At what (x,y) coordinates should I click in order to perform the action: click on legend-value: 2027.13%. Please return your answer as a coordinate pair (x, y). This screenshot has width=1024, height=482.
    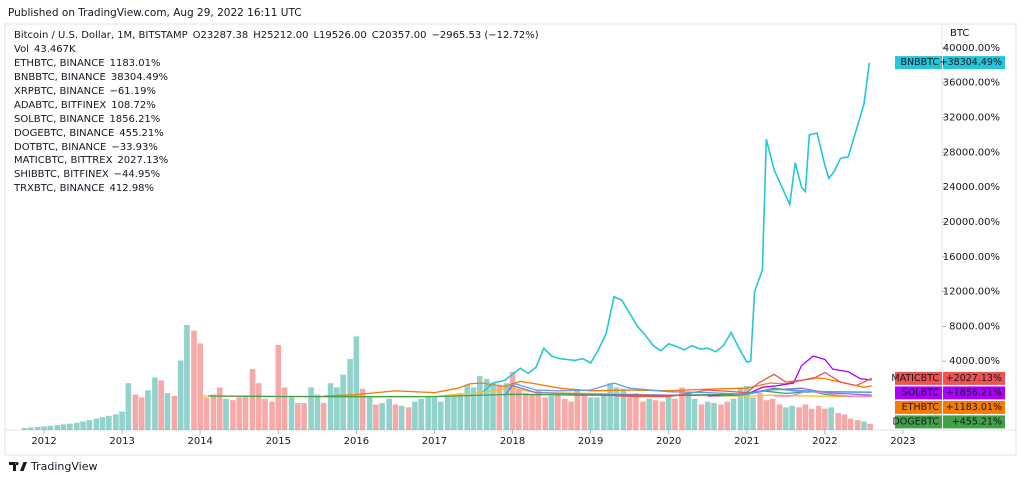
    Looking at the image, I should click on (142, 160).